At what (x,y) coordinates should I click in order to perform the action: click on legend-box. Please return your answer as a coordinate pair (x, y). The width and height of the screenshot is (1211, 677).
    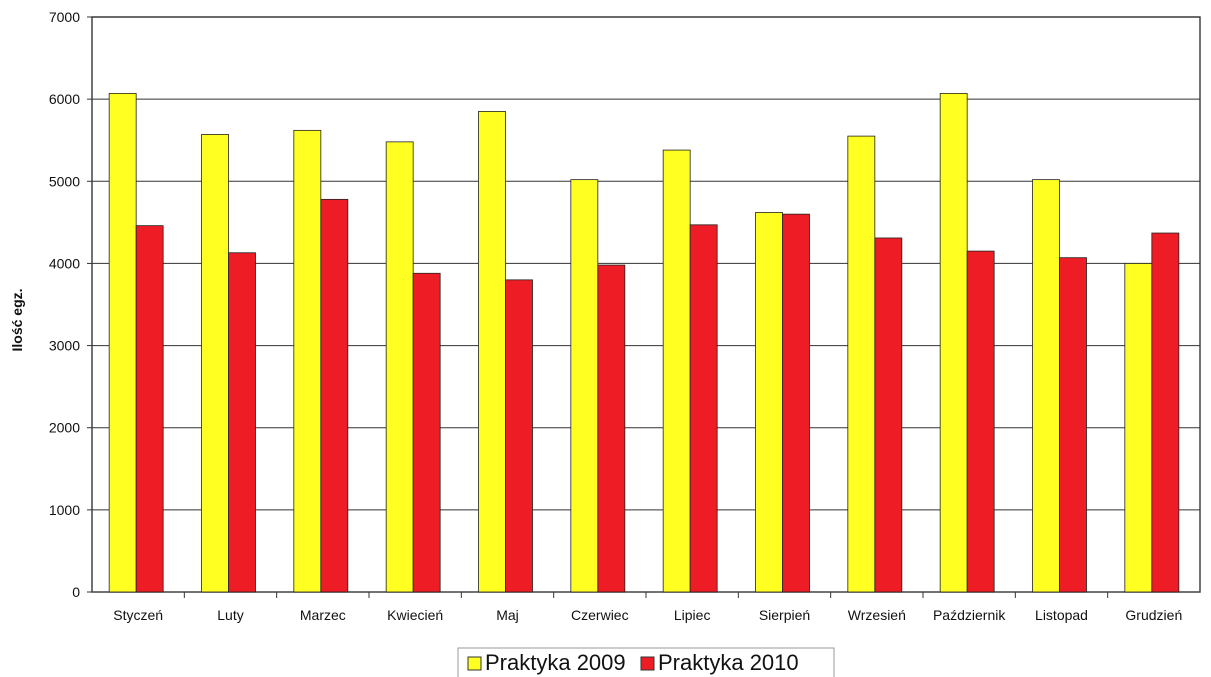
    Looking at the image, I should click on (646, 662).